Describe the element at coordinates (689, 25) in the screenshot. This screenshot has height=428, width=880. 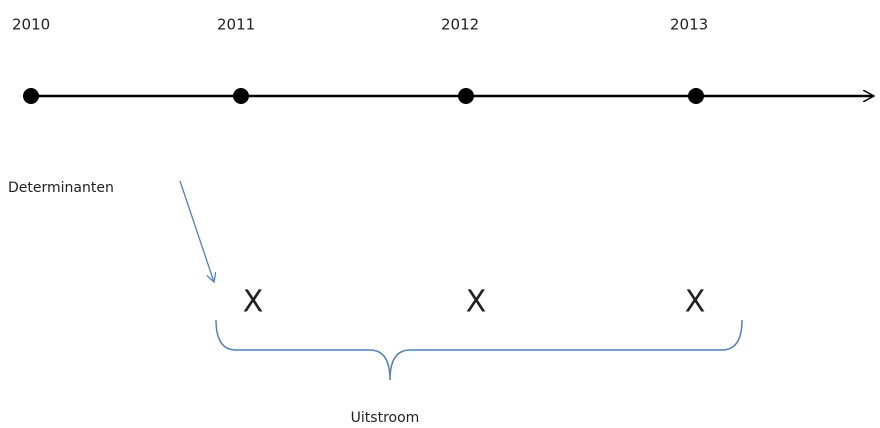
I see `year-label: 2013` at that location.